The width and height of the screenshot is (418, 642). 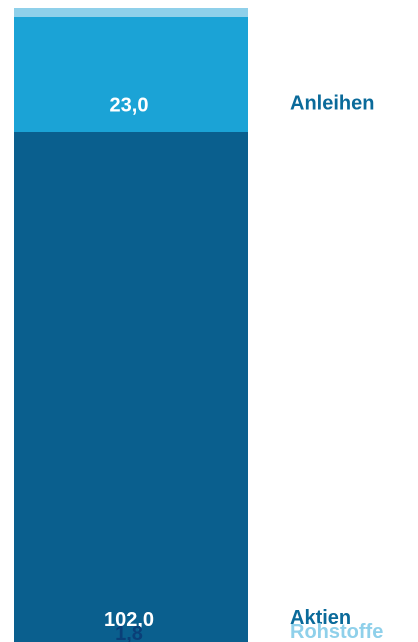 What do you see at coordinates (129, 105) in the screenshot?
I see `value-label-anleihen: 23,0` at bounding box center [129, 105].